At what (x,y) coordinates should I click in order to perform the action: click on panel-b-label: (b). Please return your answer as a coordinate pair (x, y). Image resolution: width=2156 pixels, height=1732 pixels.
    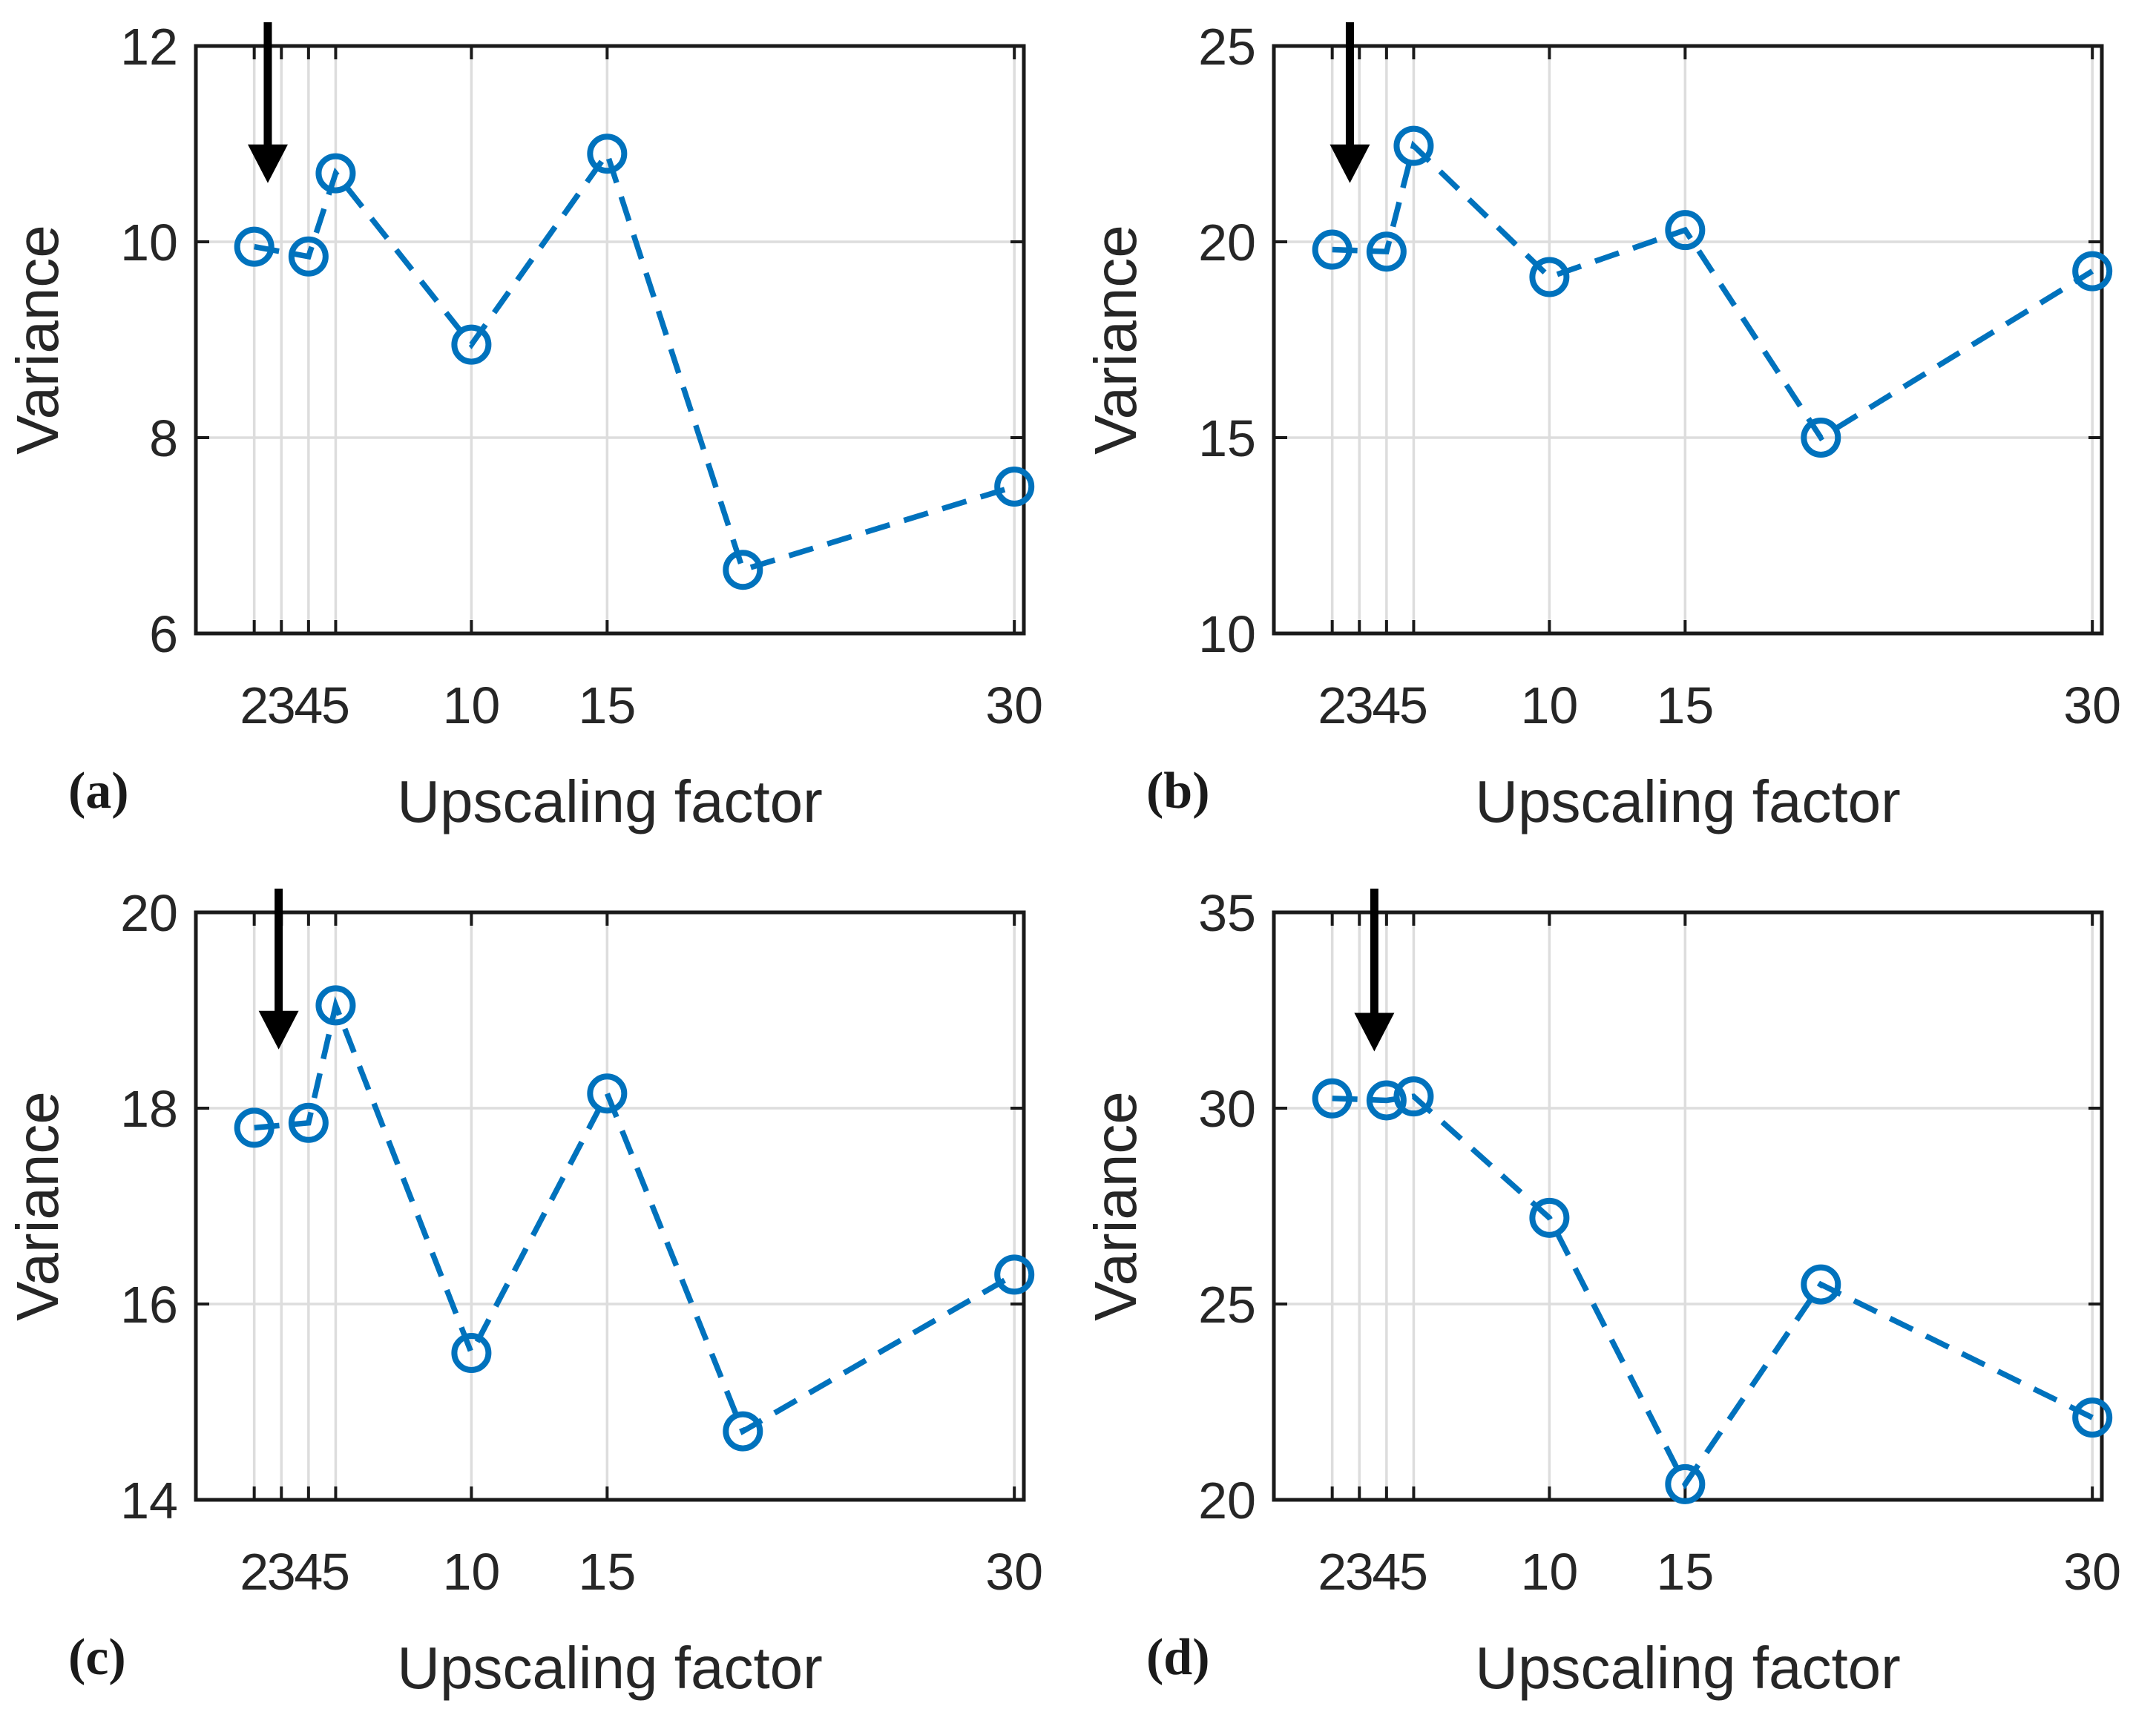
    Looking at the image, I should click on (1178, 791).